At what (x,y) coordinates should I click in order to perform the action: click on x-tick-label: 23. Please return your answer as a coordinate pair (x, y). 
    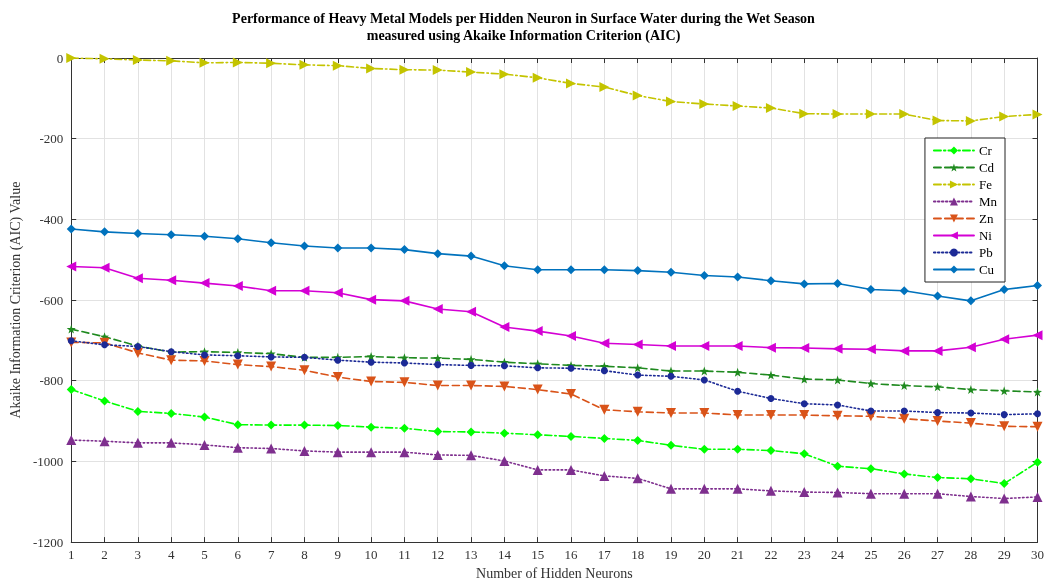
    Looking at the image, I should click on (804, 555).